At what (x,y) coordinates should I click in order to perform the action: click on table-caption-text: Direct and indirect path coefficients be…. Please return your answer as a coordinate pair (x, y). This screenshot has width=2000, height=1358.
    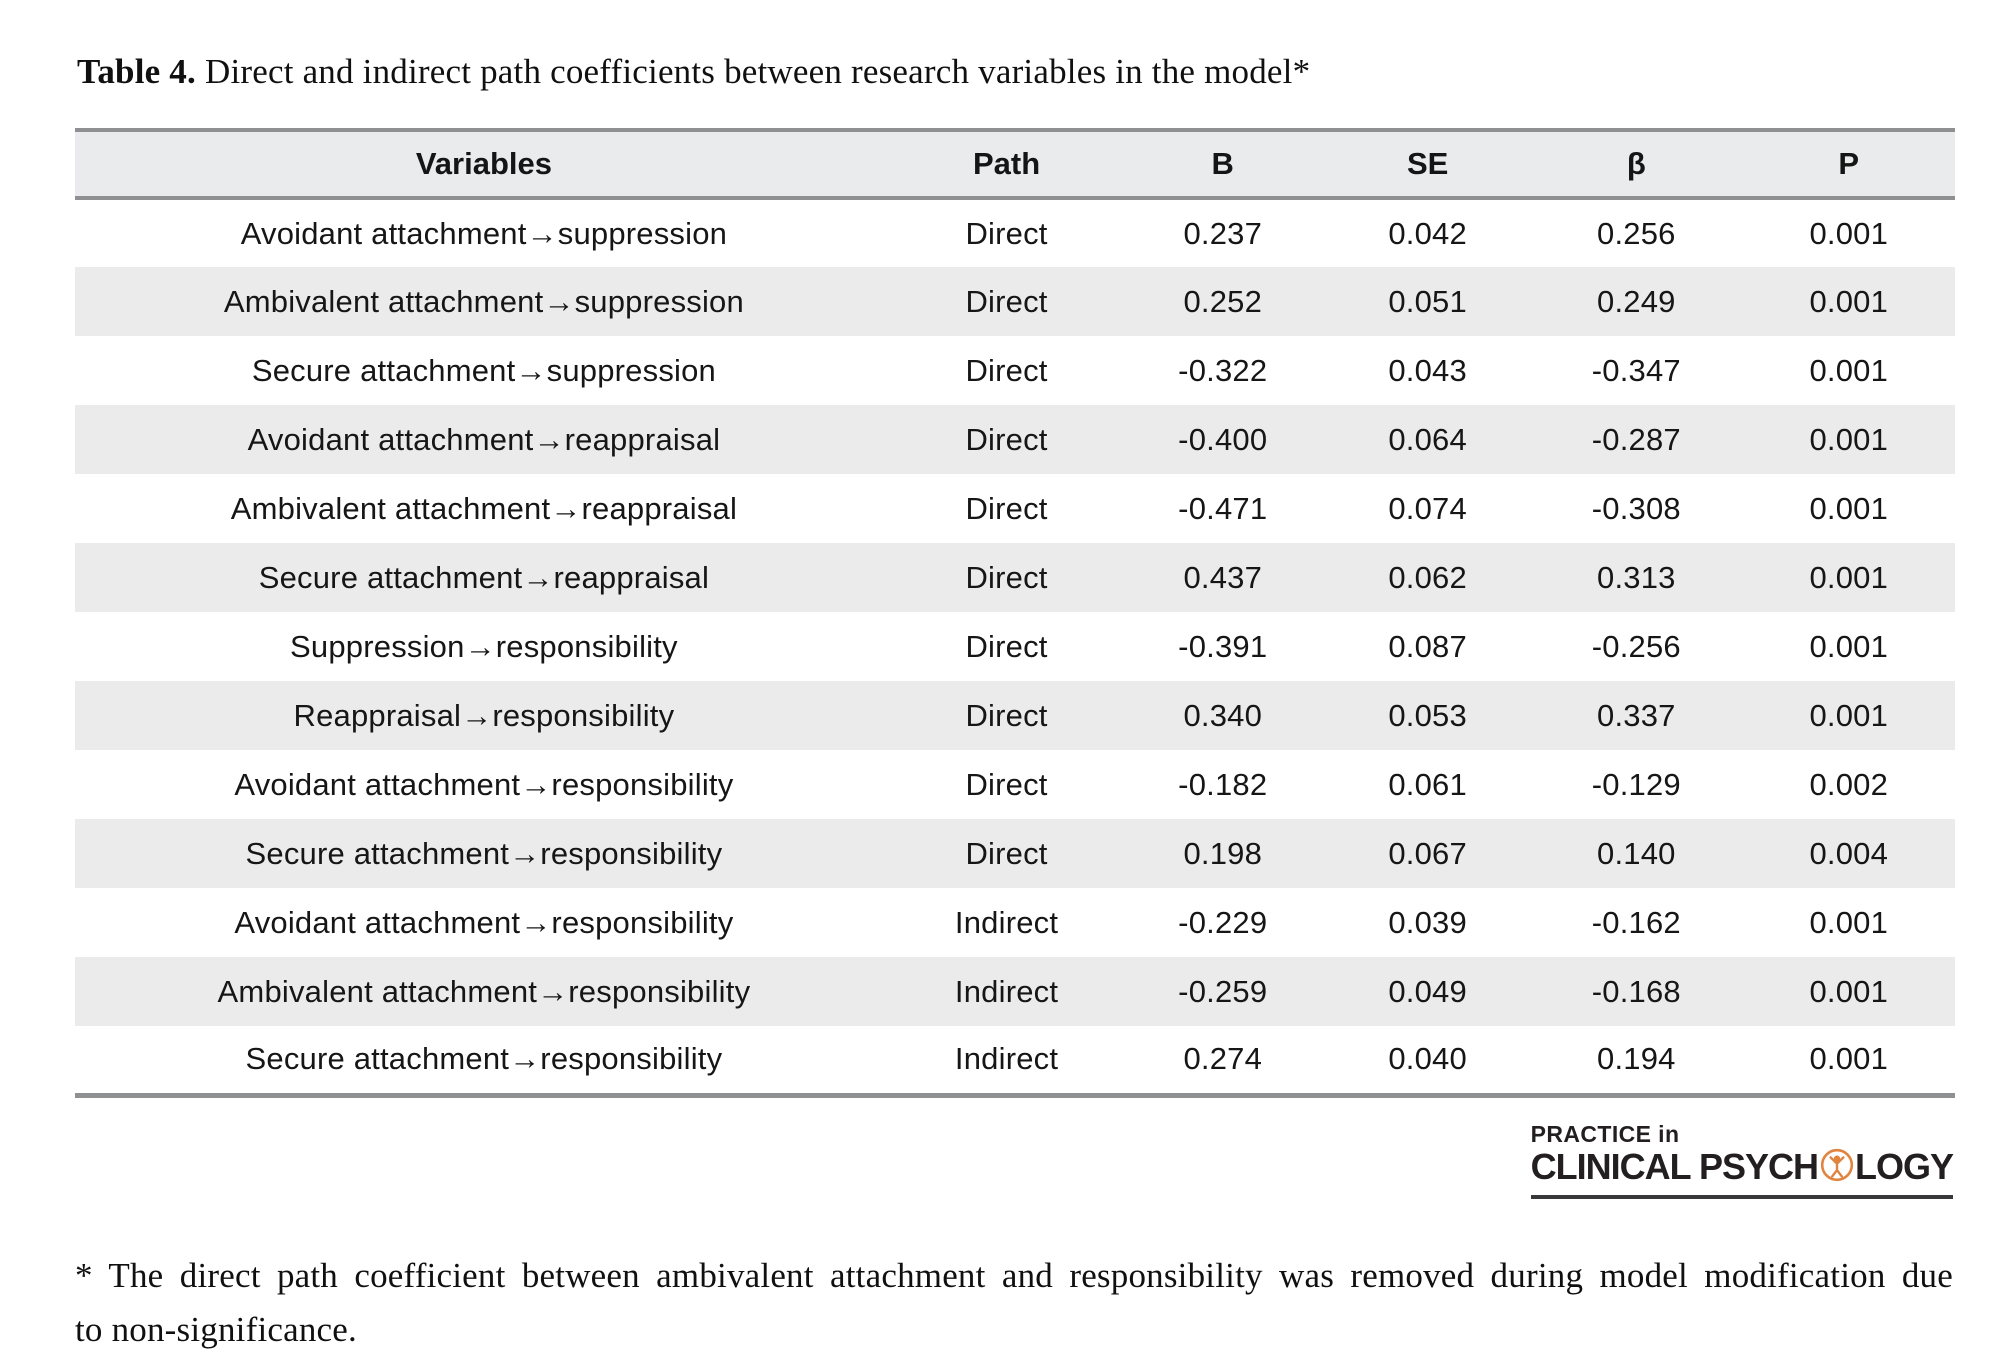
    Looking at the image, I should click on (757, 71).